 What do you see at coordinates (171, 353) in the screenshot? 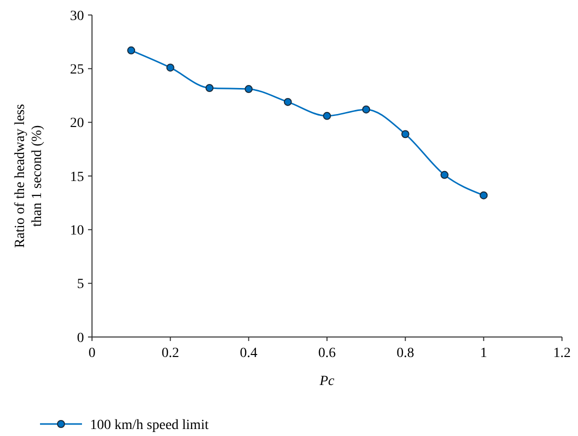
I see `x-tick-label: 0.2` at bounding box center [171, 353].